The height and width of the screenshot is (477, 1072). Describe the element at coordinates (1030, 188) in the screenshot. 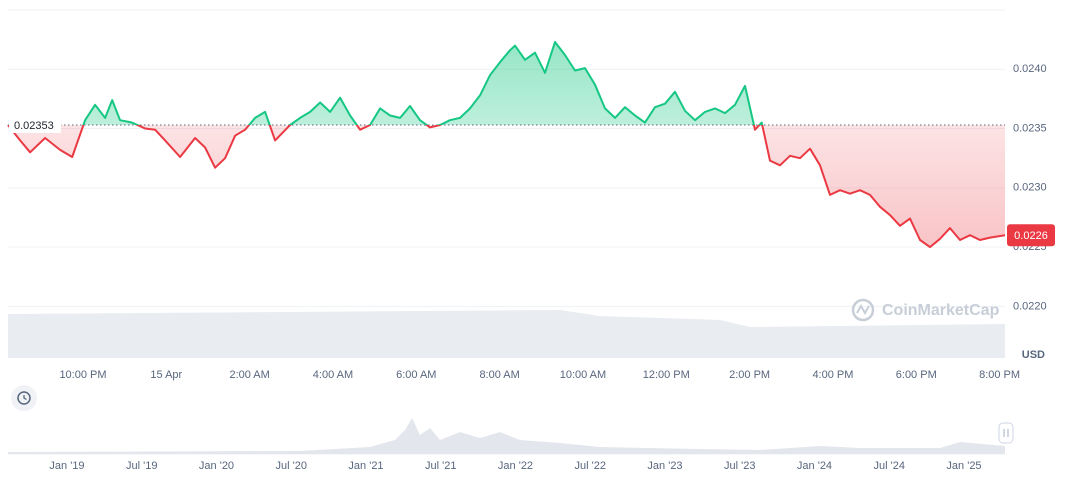

I see `y-tick-label: 0.0230` at that location.